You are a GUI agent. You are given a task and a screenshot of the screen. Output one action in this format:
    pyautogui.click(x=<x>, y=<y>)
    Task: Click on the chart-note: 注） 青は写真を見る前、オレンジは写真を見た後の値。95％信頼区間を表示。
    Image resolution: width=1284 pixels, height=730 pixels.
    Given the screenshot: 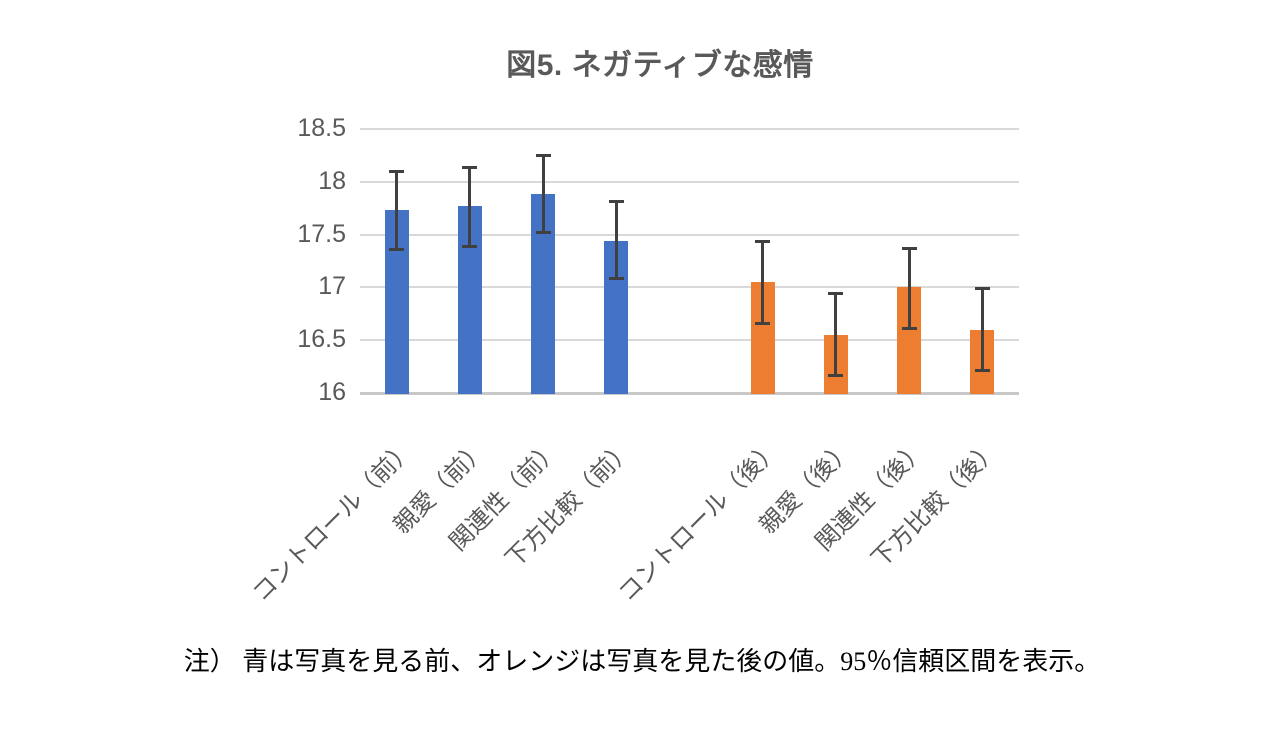 What is the action you would take?
    pyautogui.click(x=642, y=661)
    